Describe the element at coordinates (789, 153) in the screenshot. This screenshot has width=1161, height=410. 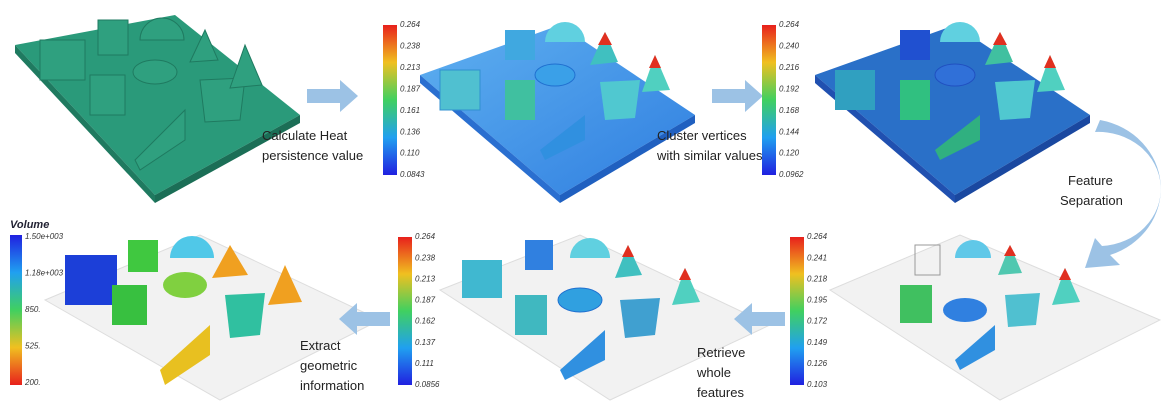
I see `colorbar-tick-label: 0.120` at that location.